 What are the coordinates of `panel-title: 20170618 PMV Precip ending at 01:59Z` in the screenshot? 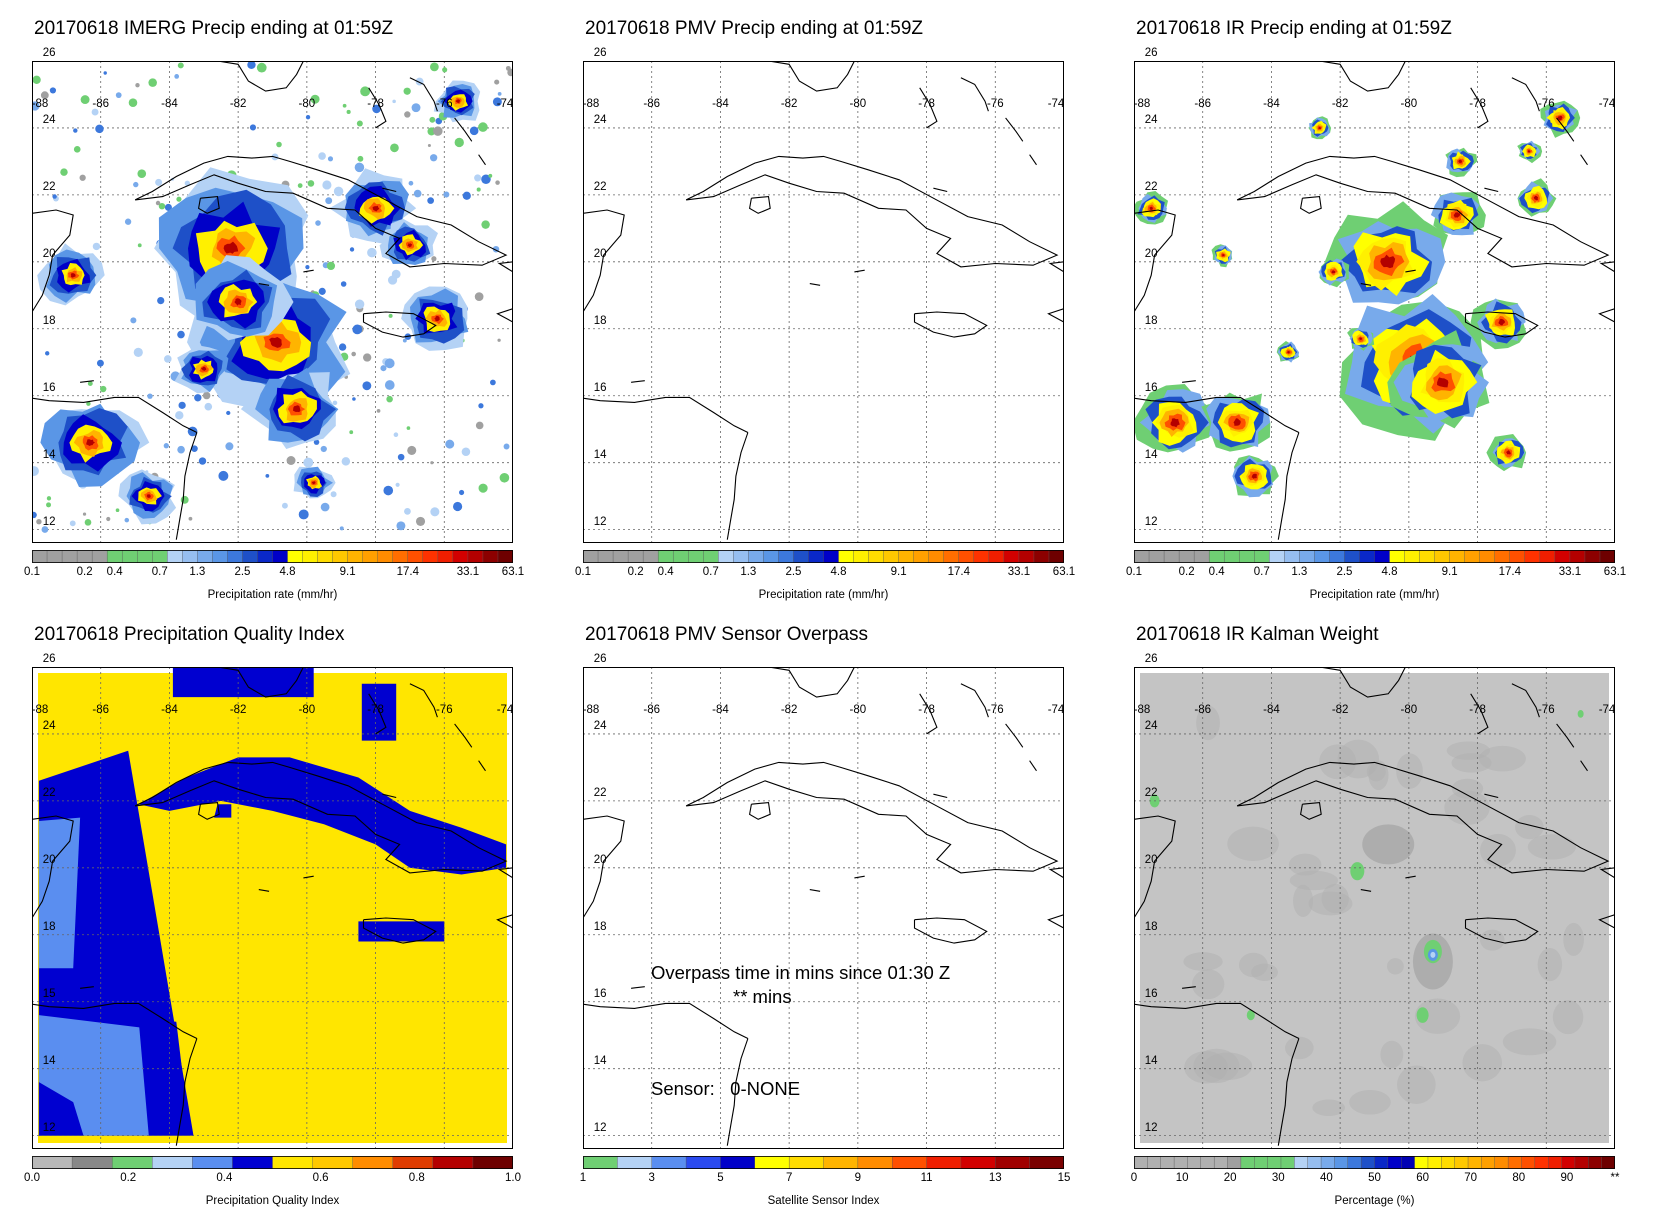 It's located at (754, 28).